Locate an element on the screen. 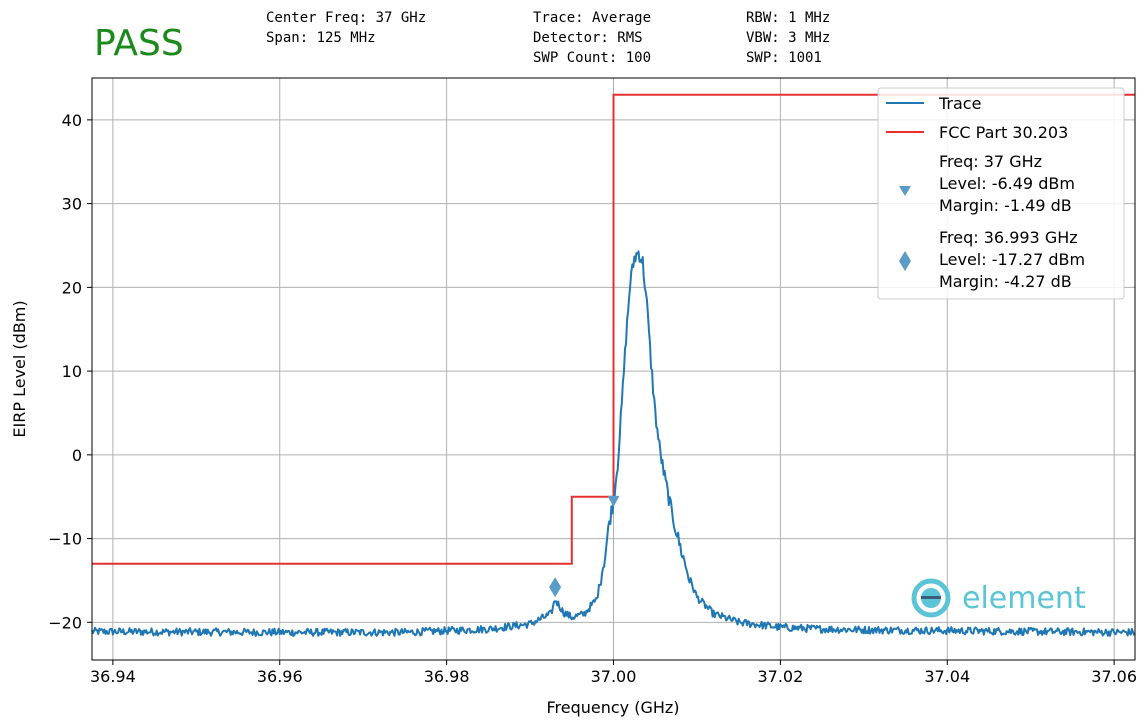  y-tick-label: 0 is located at coordinates (77, 455).